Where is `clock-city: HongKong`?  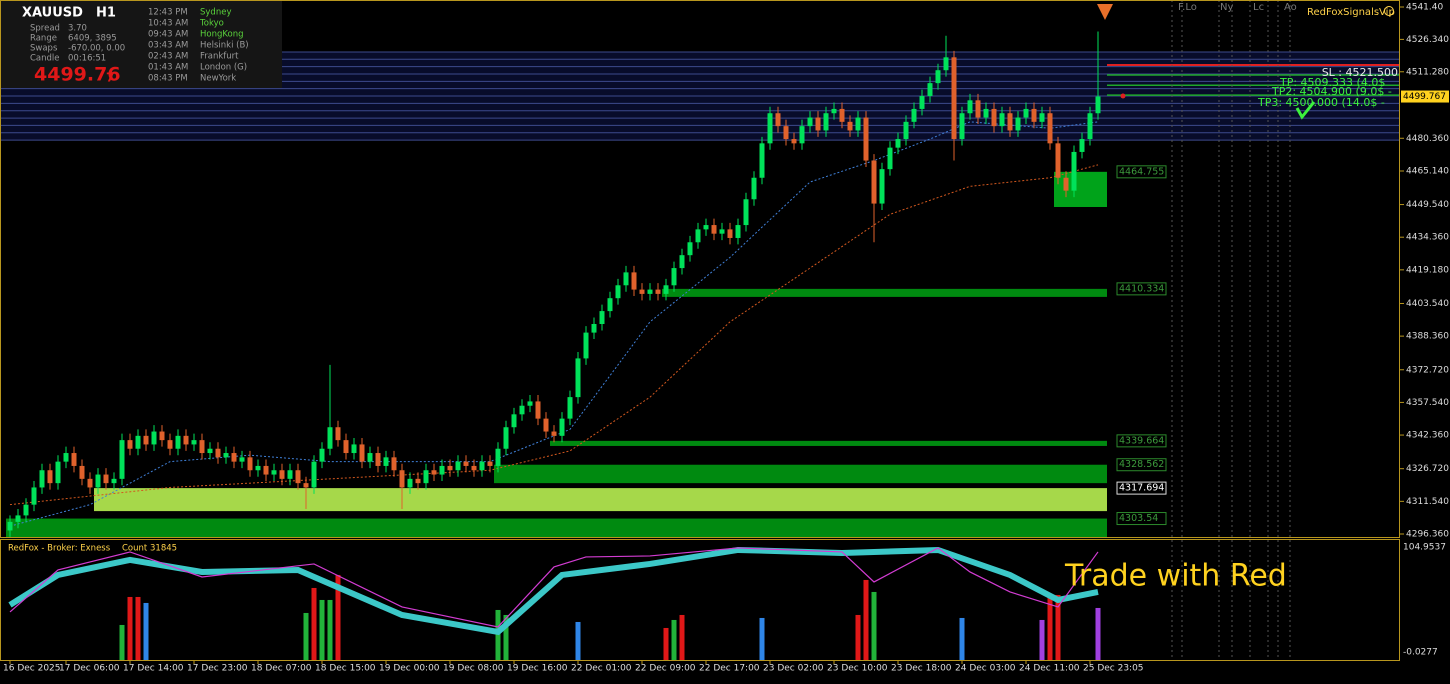
clock-city: HongKong is located at coordinates (222, 35).